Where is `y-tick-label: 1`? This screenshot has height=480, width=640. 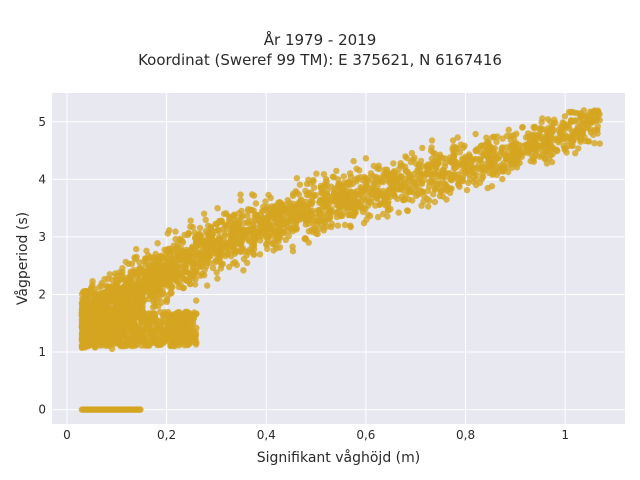
y-tick-label: 1 is located at coordinates (42, 352).